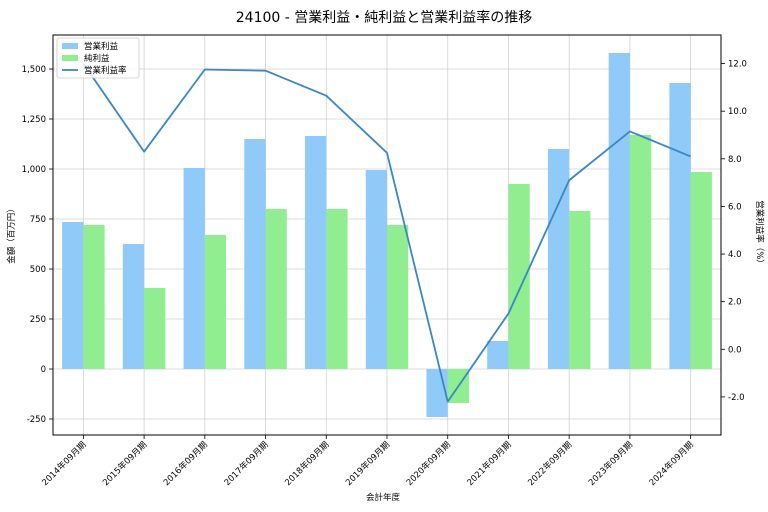  What do you see at coordinates (736, 398) in the screenshot?
I see `y-tick-label-right: -2.0` at bounding box center [736, 398].